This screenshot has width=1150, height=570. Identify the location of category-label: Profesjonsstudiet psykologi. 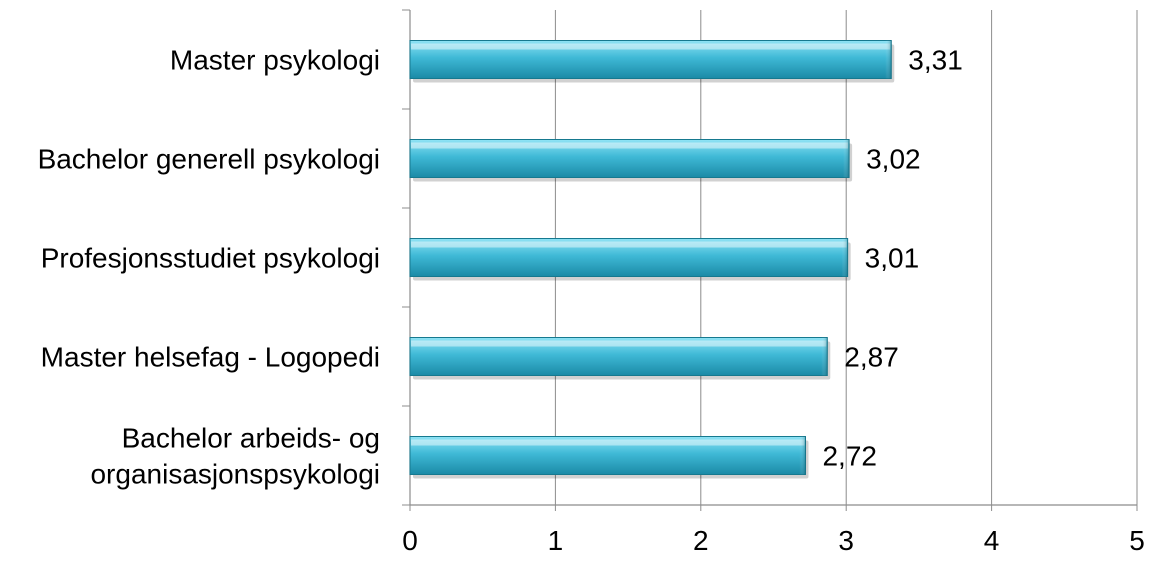
(210, 258).